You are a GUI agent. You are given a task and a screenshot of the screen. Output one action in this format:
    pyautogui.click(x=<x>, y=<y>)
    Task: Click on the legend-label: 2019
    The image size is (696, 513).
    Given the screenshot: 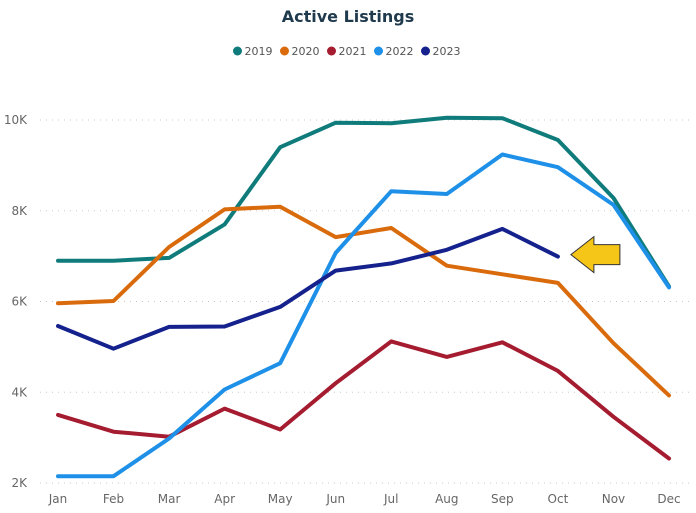 What is the action you would take?
    pyautogui.click(x=259, y=51)
    